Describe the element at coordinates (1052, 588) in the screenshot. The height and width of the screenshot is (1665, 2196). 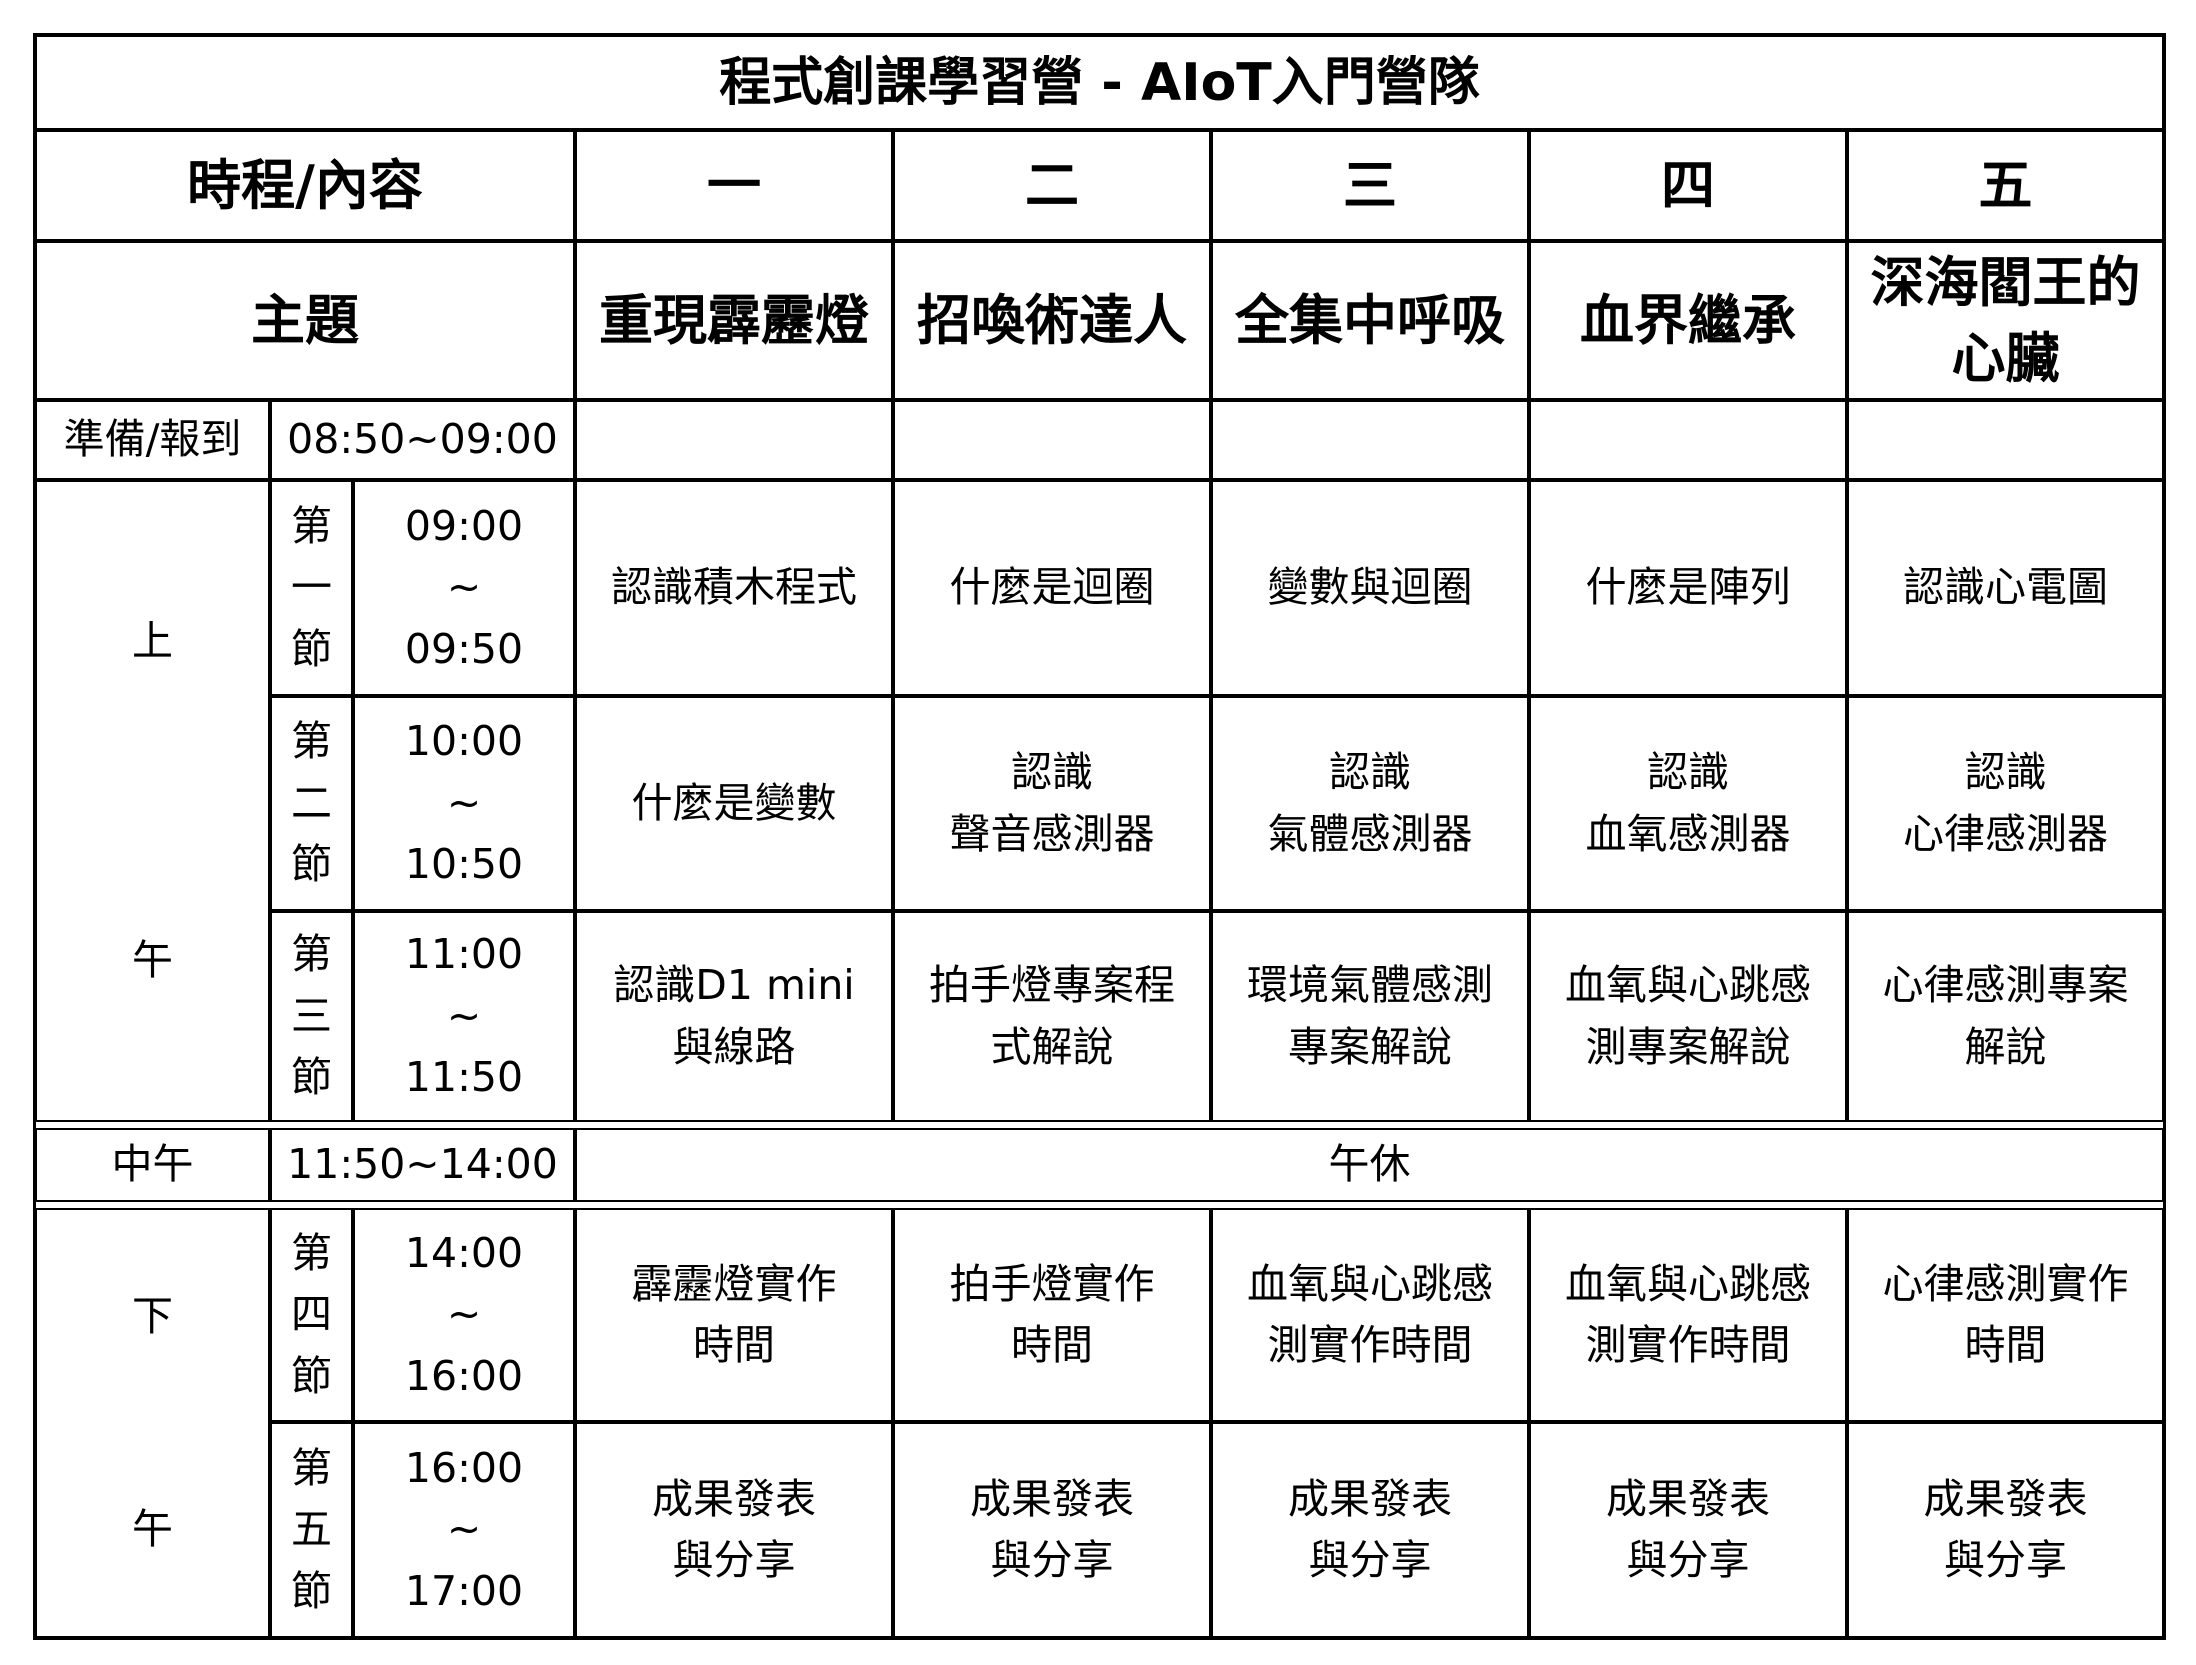
I see `activity-cell: 什麼是迴圈` at that location.